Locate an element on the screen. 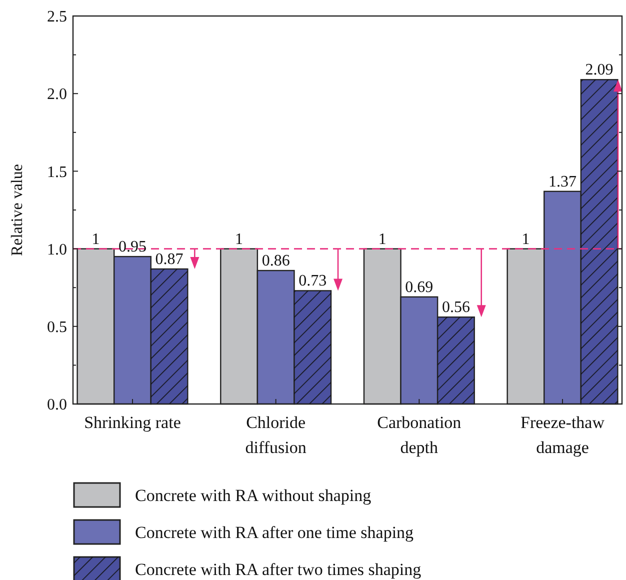  data-label: 0.86 is located at coordinates (276, 261).